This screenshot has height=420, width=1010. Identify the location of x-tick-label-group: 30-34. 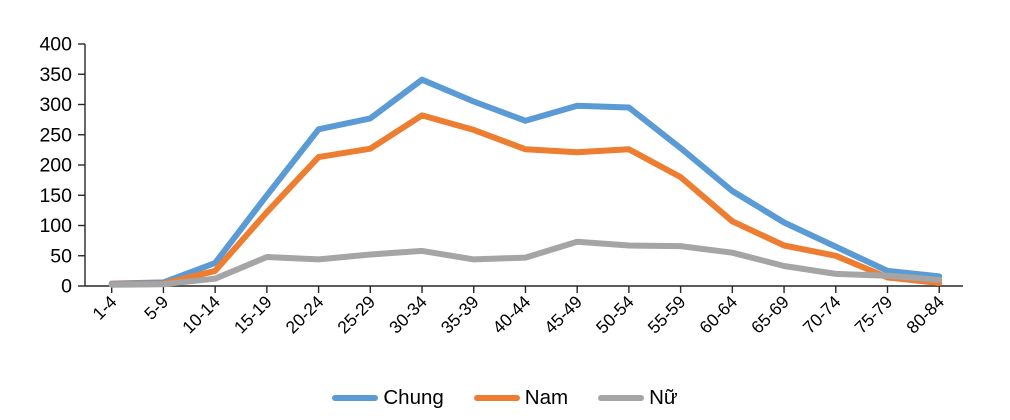
(408, 315).